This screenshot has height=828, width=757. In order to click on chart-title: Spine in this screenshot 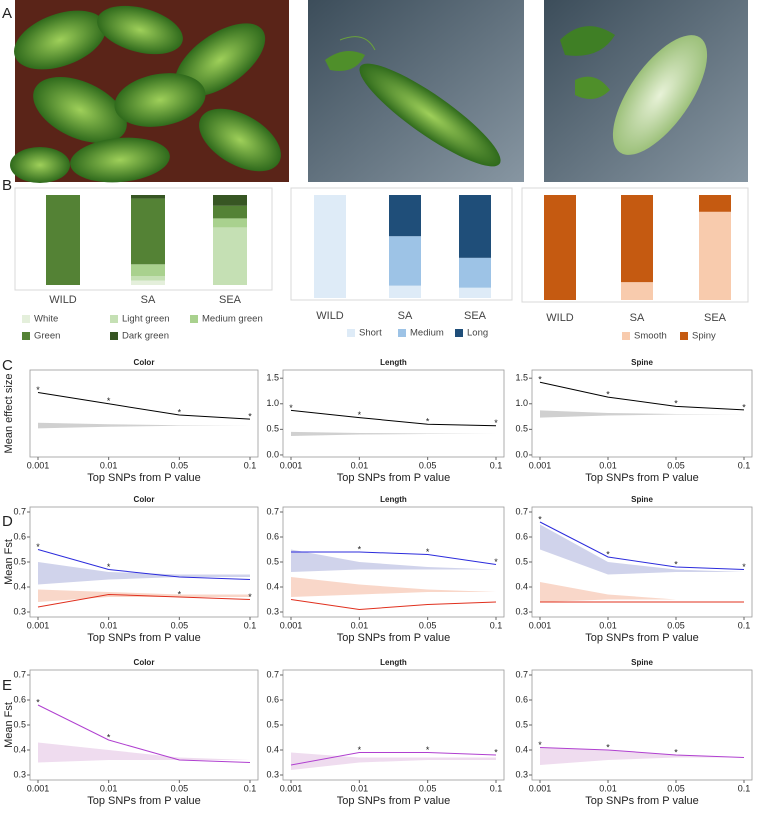, I will do `click(642, 499)`.